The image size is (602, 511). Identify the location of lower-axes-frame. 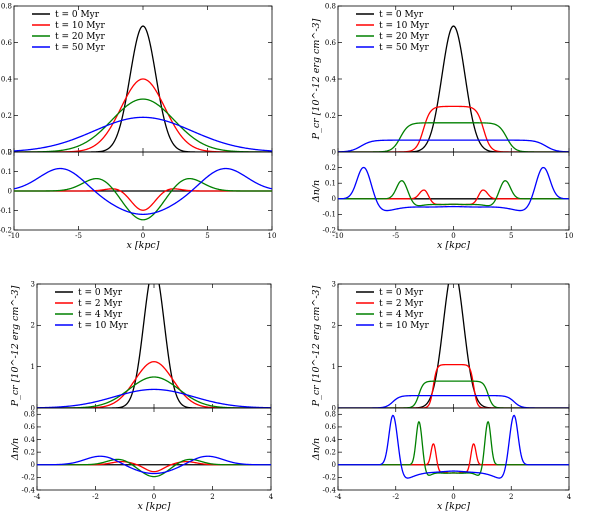
(453, 449).